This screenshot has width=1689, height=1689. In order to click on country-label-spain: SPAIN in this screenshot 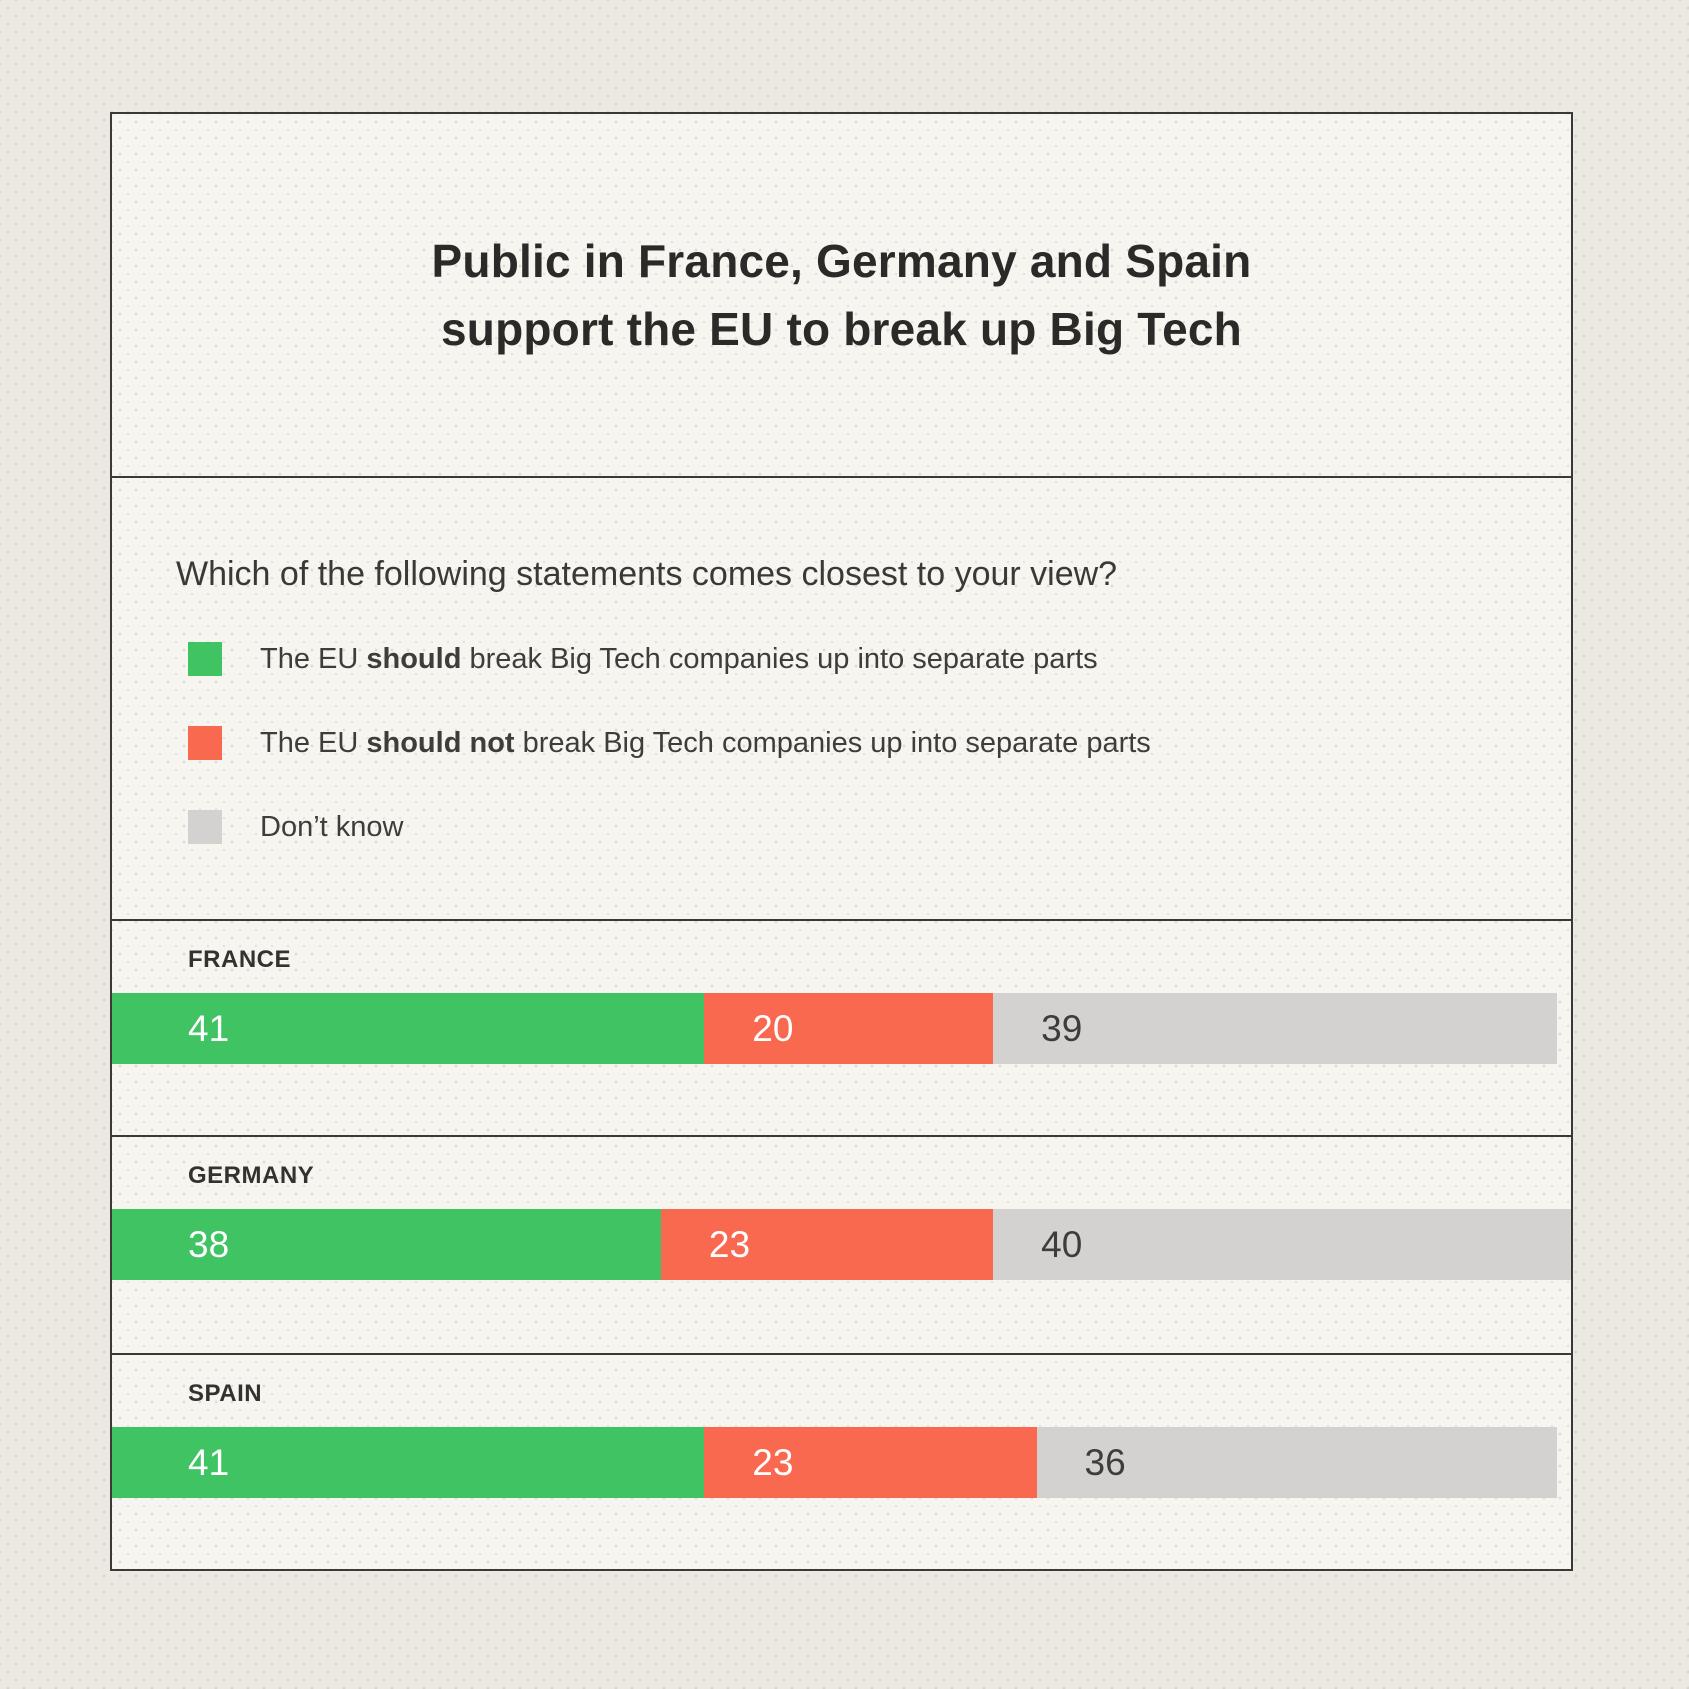, I will do `click(225, 1393)`.